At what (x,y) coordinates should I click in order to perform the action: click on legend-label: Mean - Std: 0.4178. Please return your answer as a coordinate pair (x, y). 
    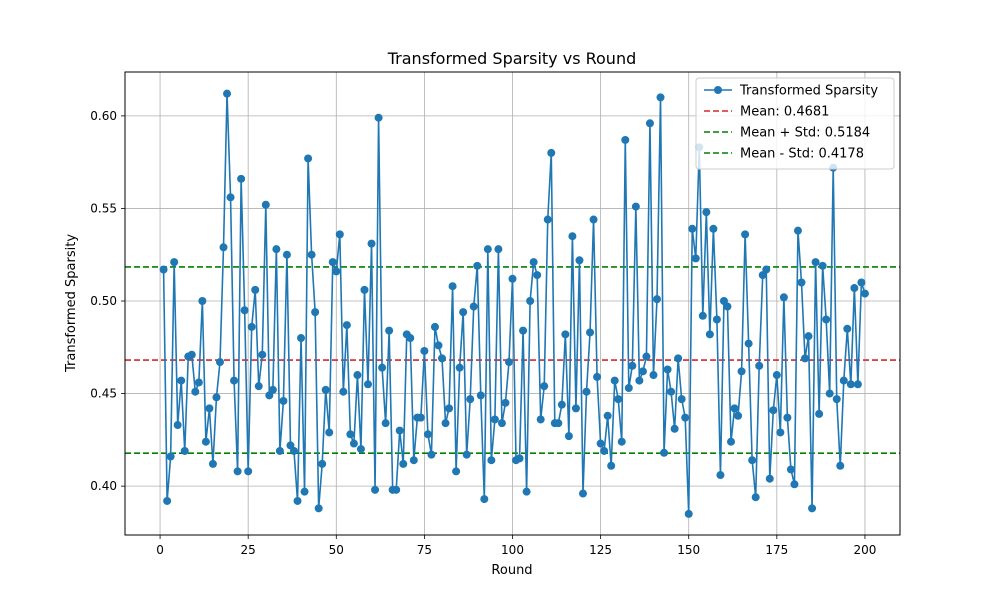
    Looking at the image, I should click on (802, 154).